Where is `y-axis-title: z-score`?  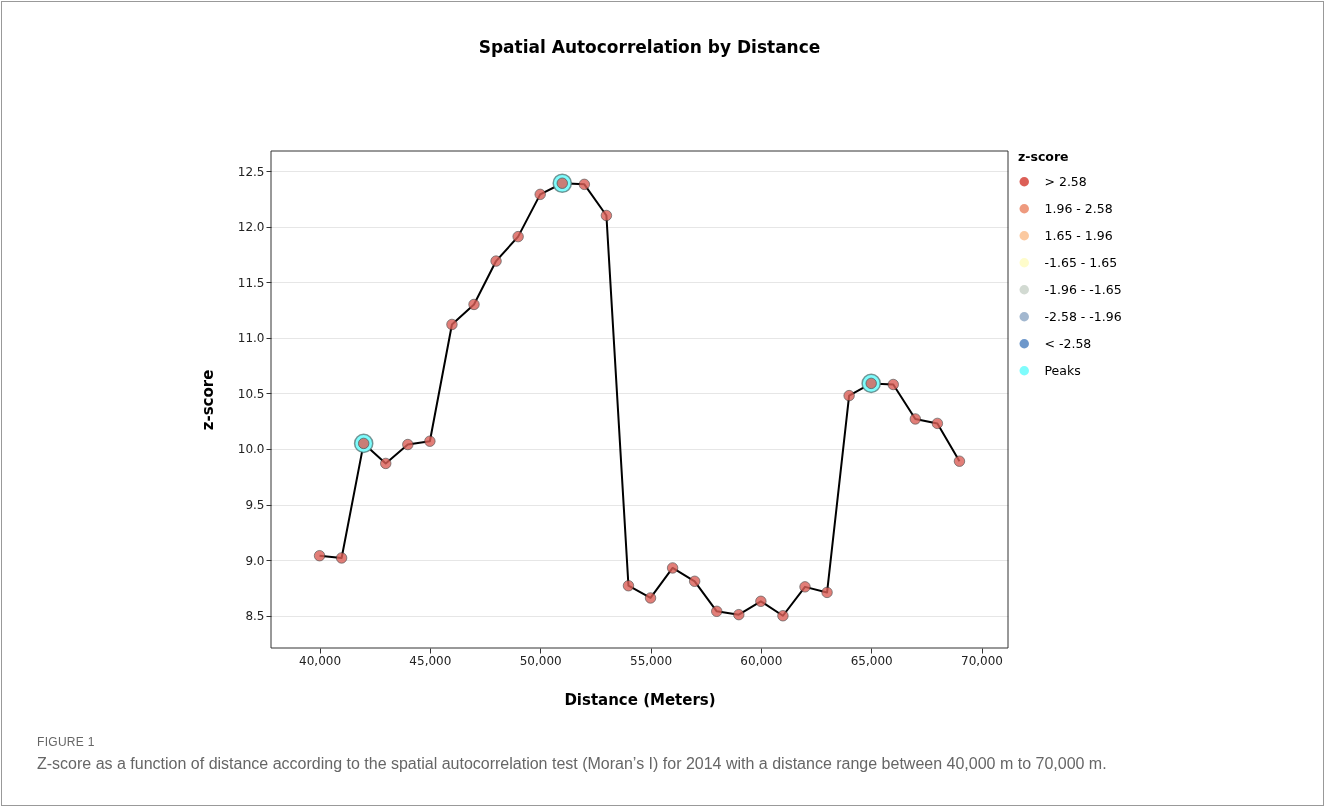 y-axis-title: z-score is located at coordinates (207, 400).